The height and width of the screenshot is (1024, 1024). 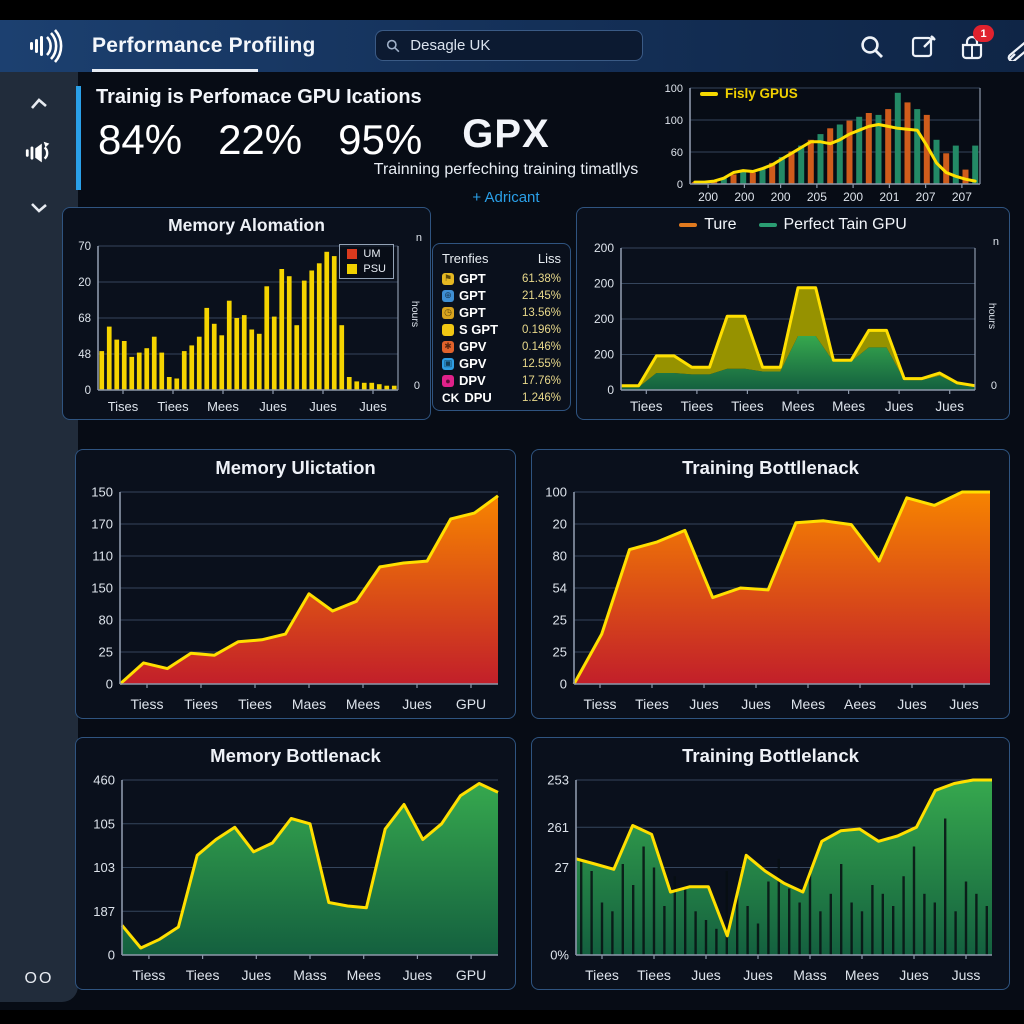 What do you see at coordinates (140, 139) in the screenshot?
I see `stat-value: 84%` at bounding box center [140, 139].